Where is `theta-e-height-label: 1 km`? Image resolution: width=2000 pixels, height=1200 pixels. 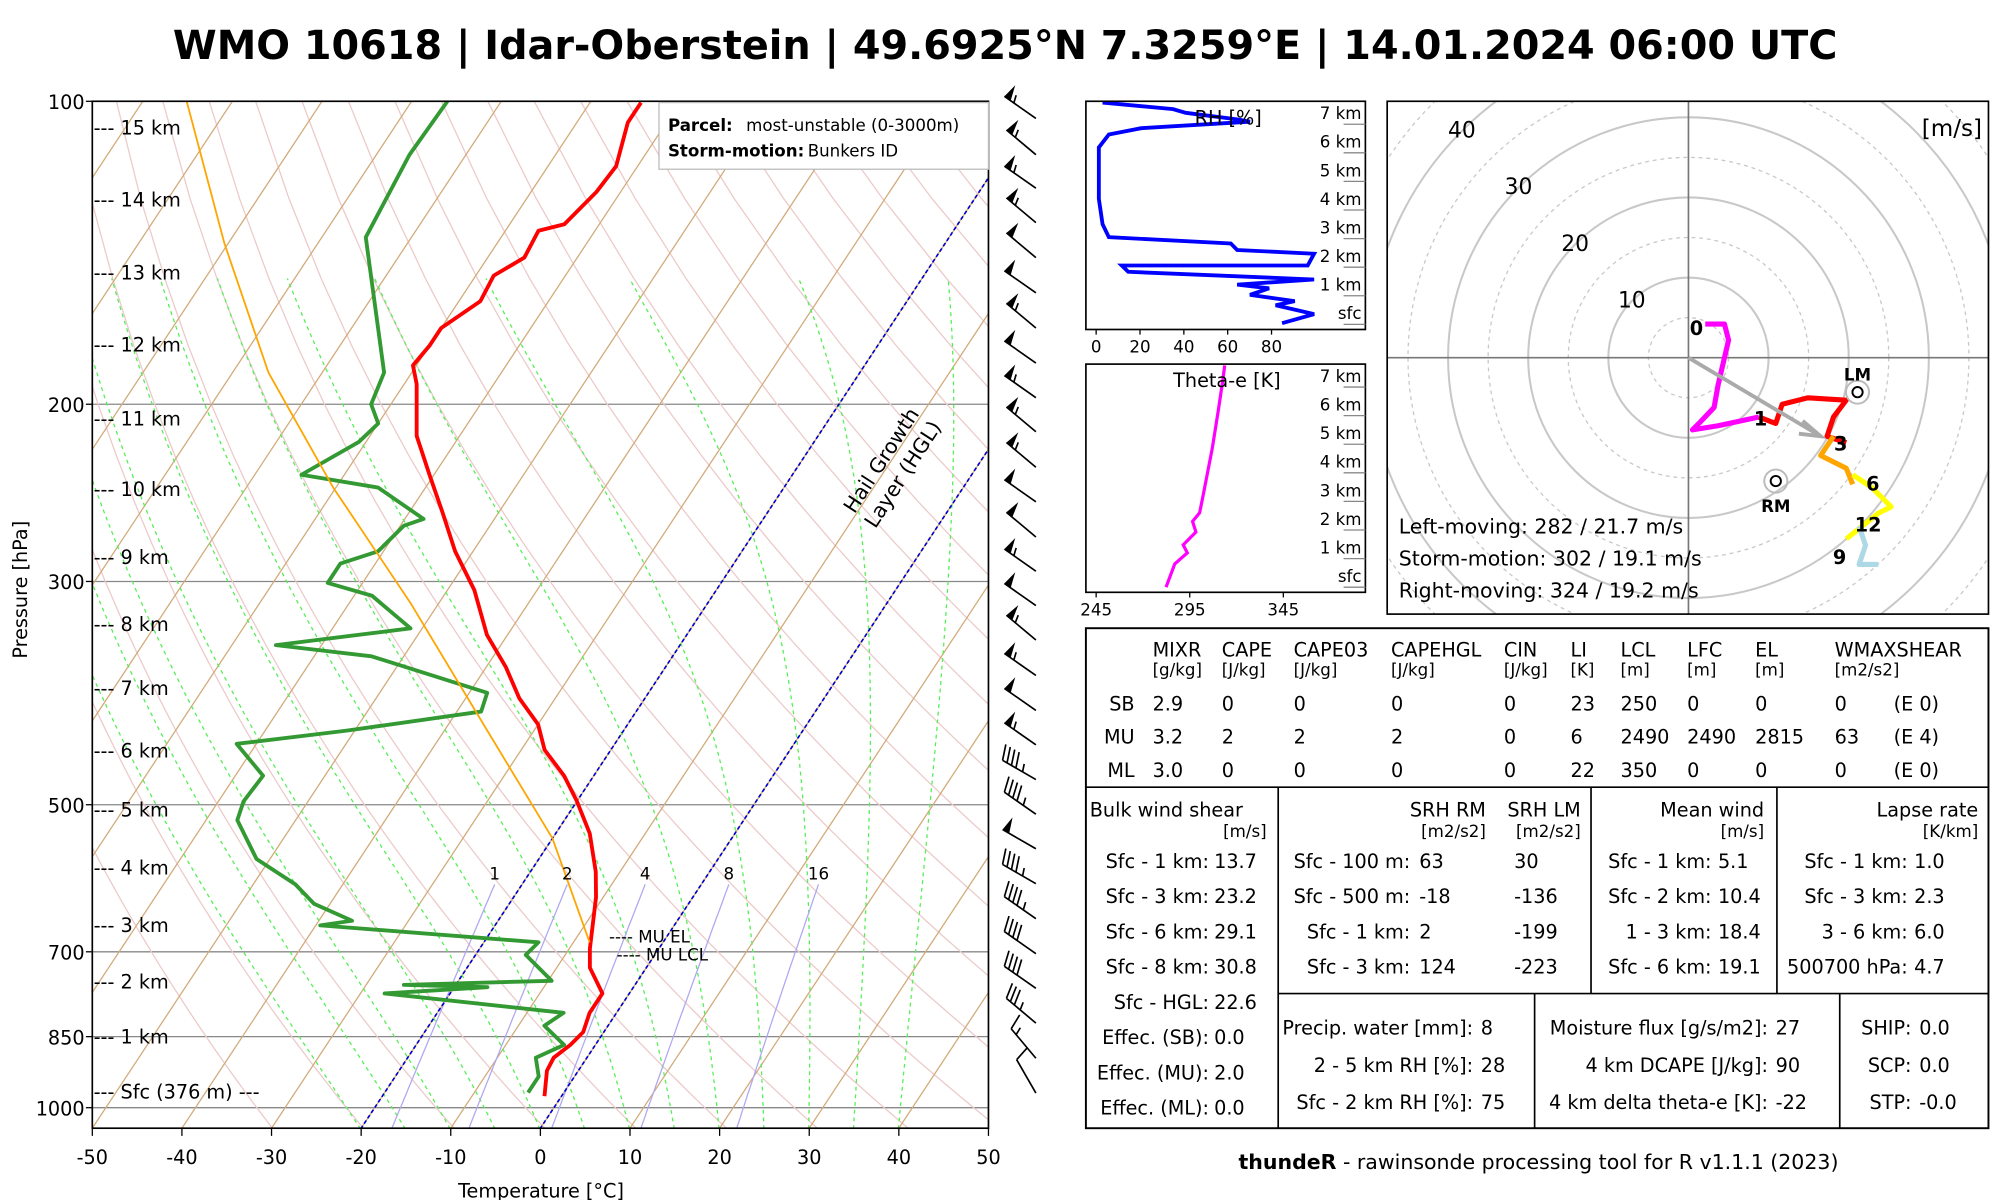 theta-e-height-label: 1 km is located at coordinates (1341, 547).